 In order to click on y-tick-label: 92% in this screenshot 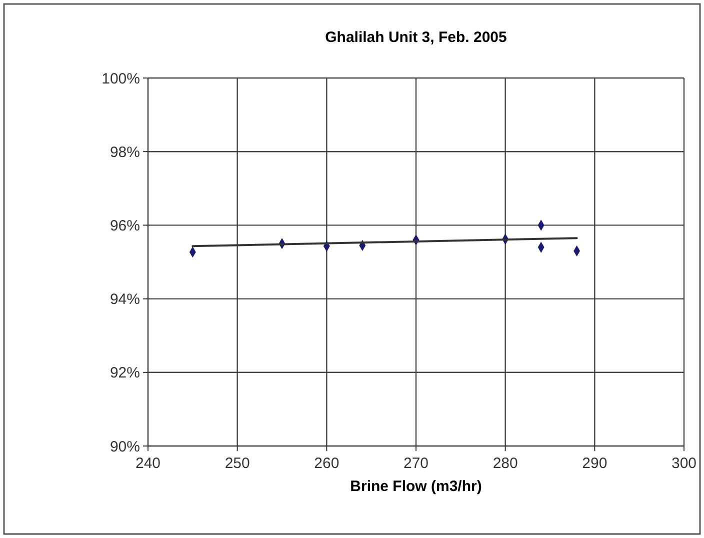, I will do `click(125, 373)`.